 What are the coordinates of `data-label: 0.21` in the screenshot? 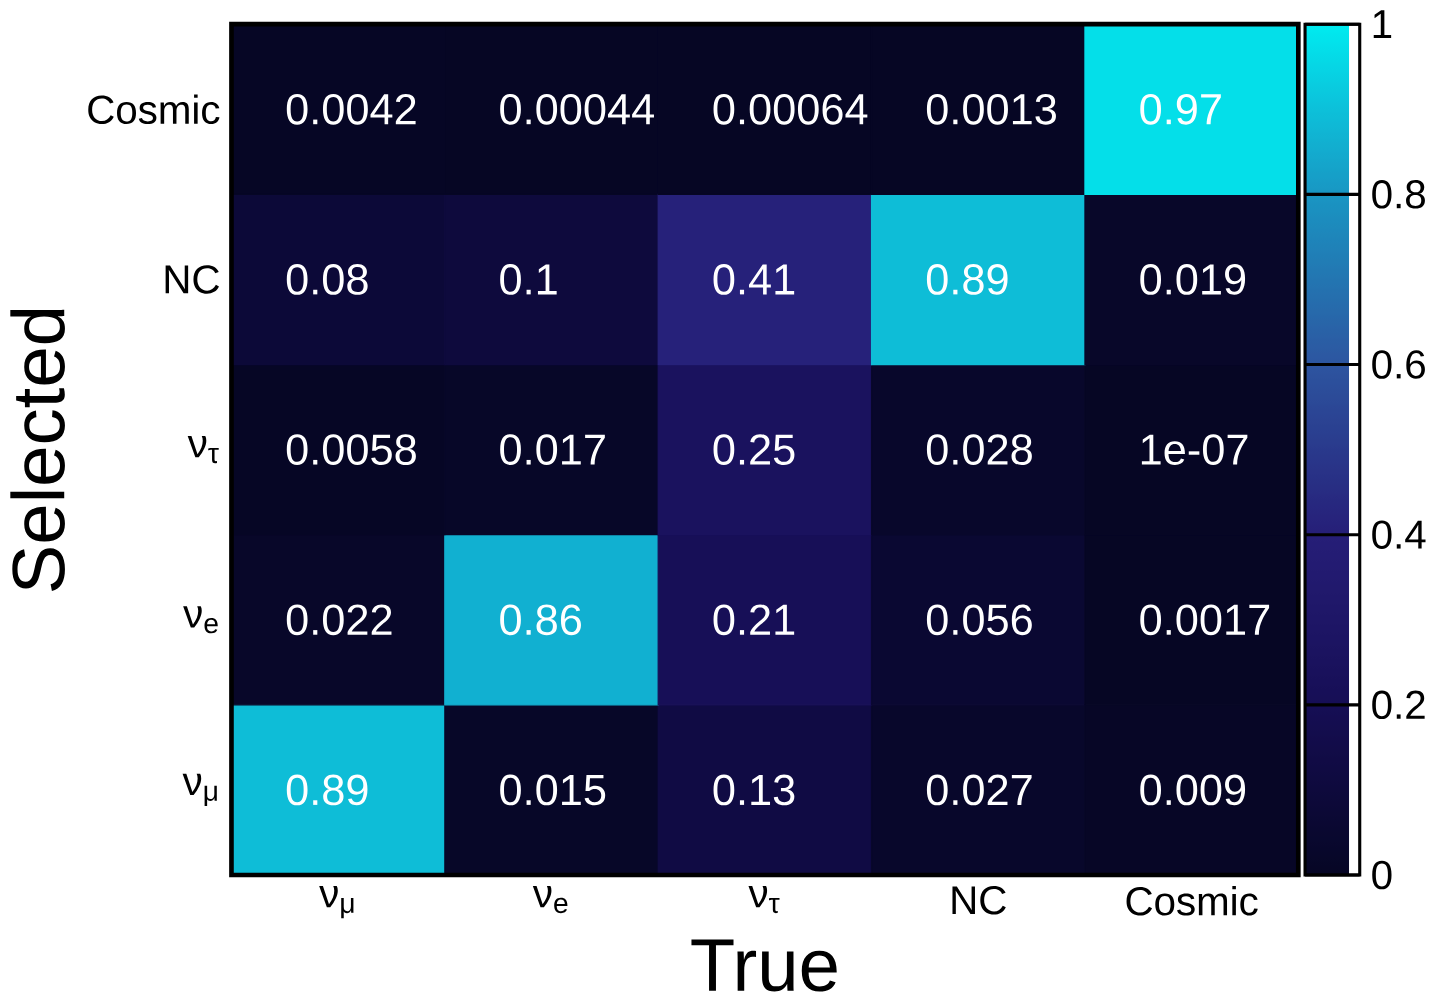 It's located at (754, 620).